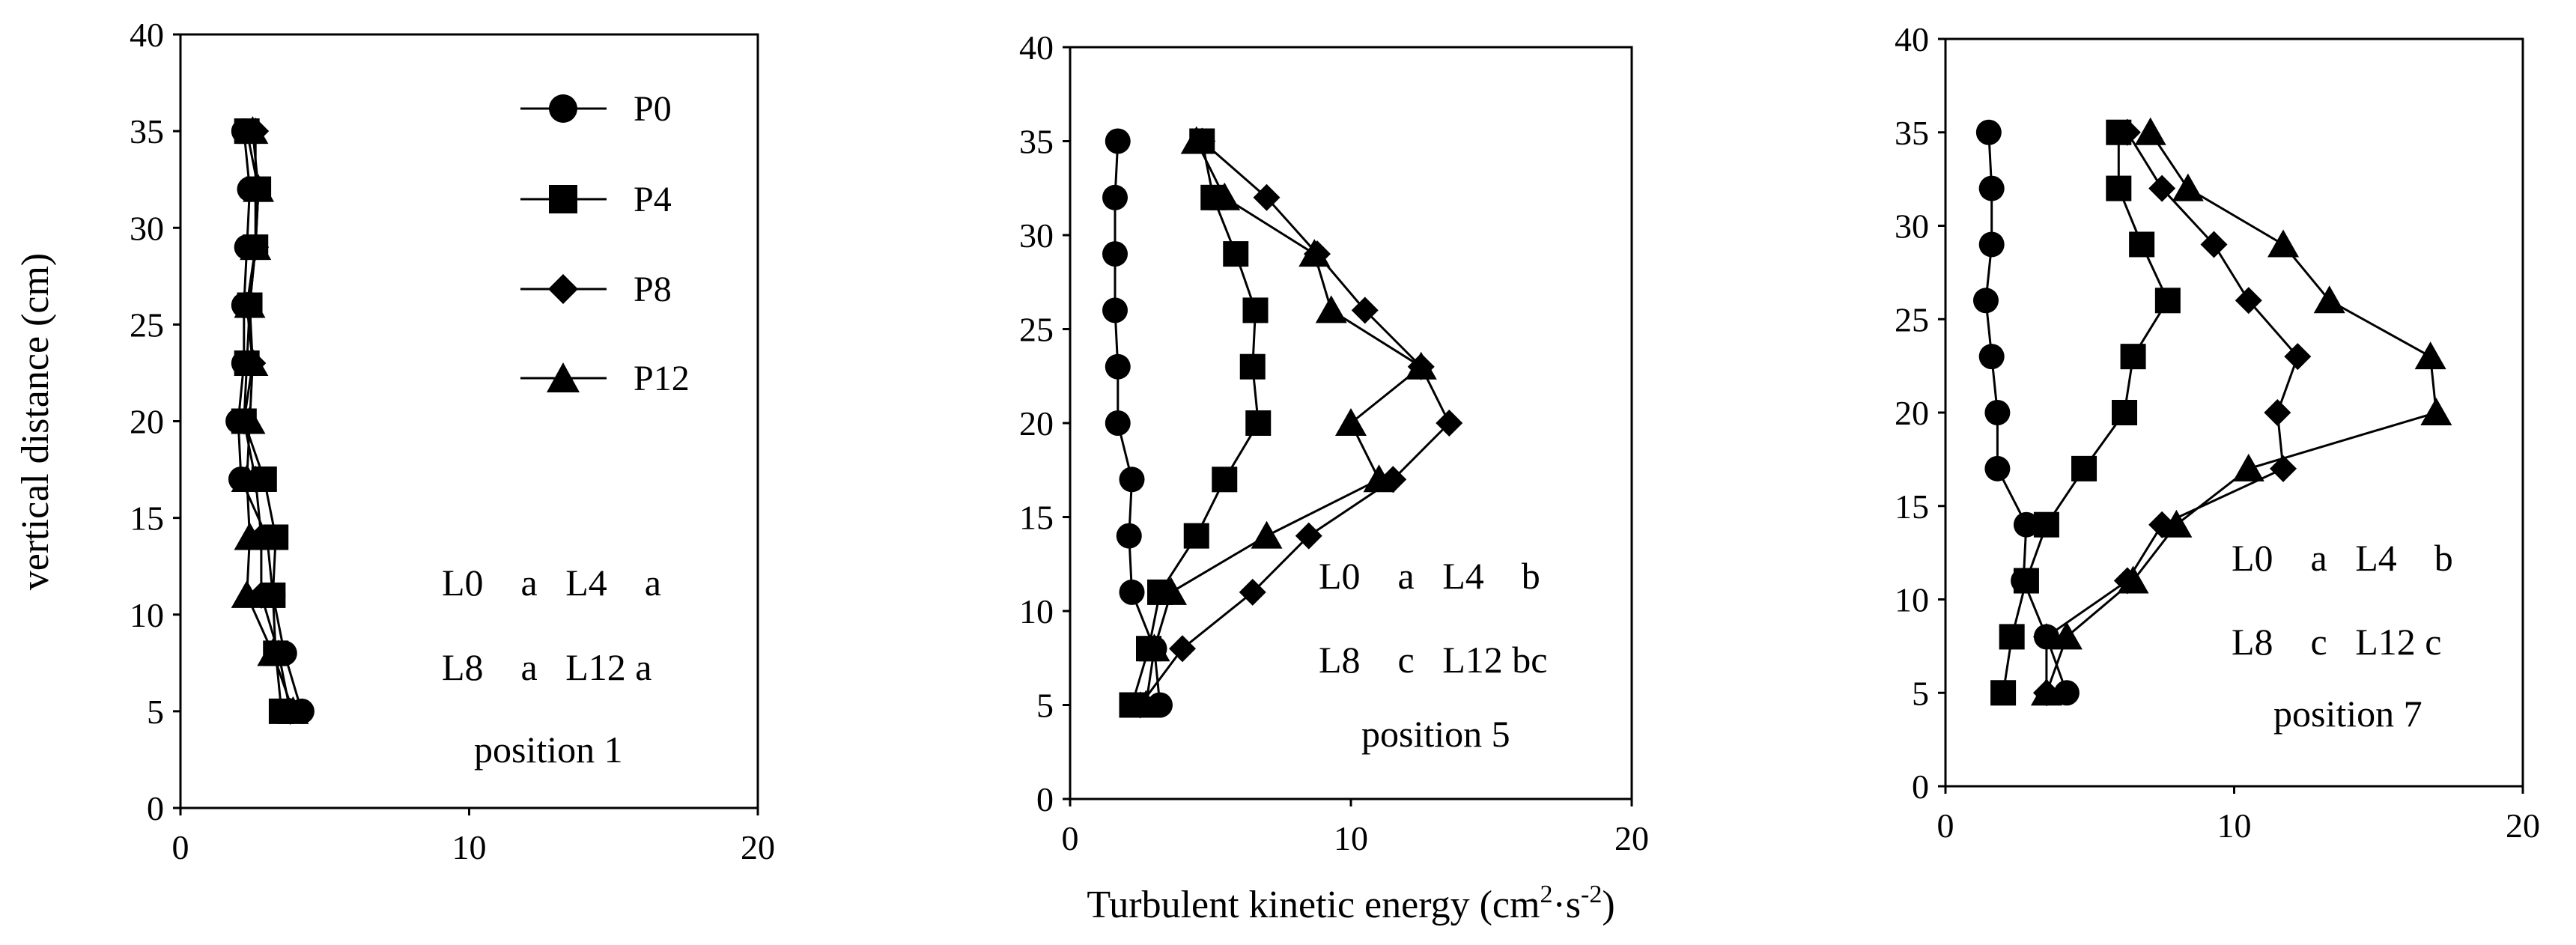 This screenshot has width=2576, height=945. I want to click on significance-line-2: L8 a L12 a, so click(546, 667).